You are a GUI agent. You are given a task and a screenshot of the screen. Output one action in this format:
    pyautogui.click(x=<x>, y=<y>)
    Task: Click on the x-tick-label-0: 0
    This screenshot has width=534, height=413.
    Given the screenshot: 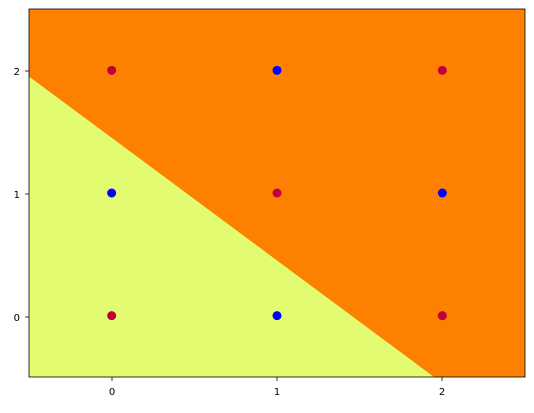 What is the action you would take?
    pyautogui.click(x=112, y=392)
    